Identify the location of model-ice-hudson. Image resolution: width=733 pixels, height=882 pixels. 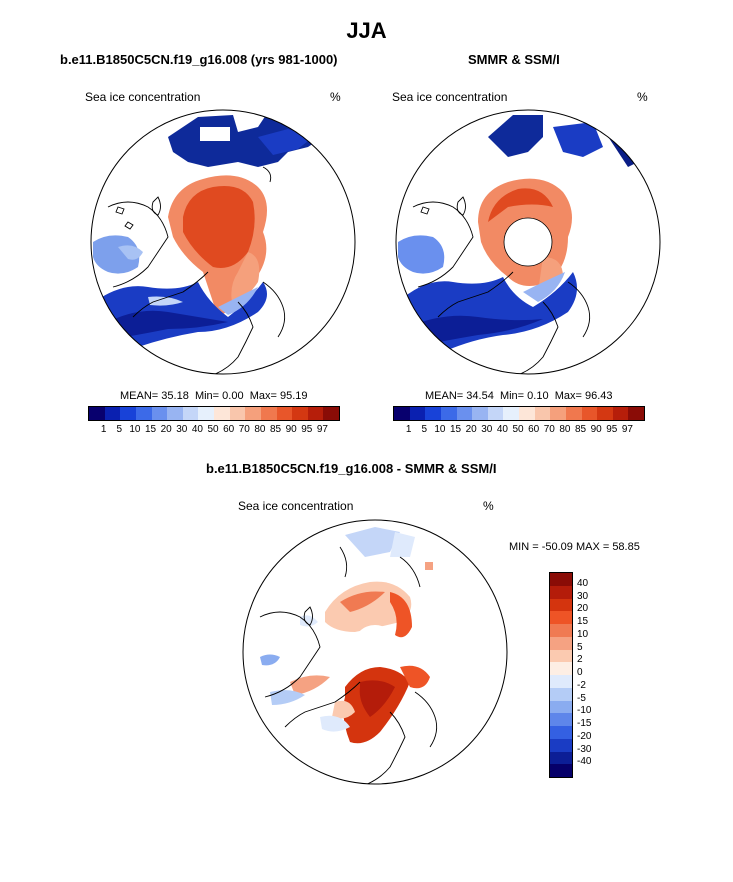
(116, 254).